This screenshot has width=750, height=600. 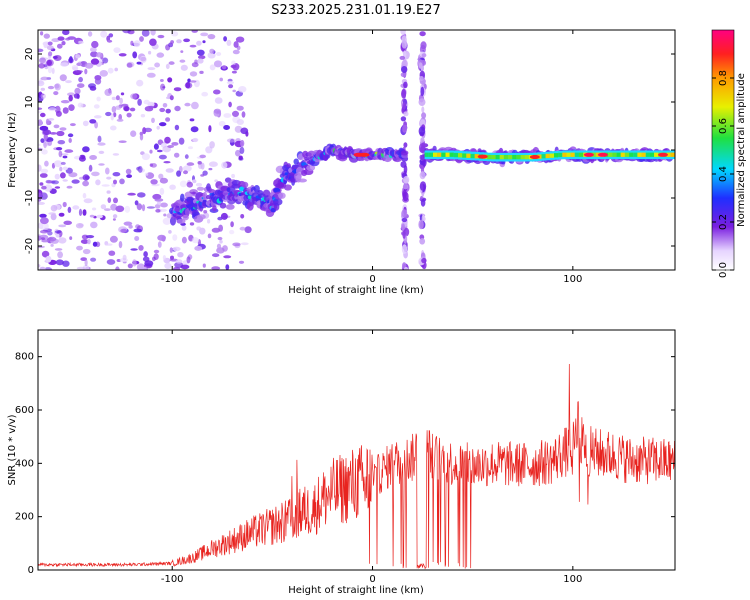 What do you see at coordinates (29, 102) in the screenshot?
I see `spectrogram-ytick-label: 10` at bounding box center [29, 102].